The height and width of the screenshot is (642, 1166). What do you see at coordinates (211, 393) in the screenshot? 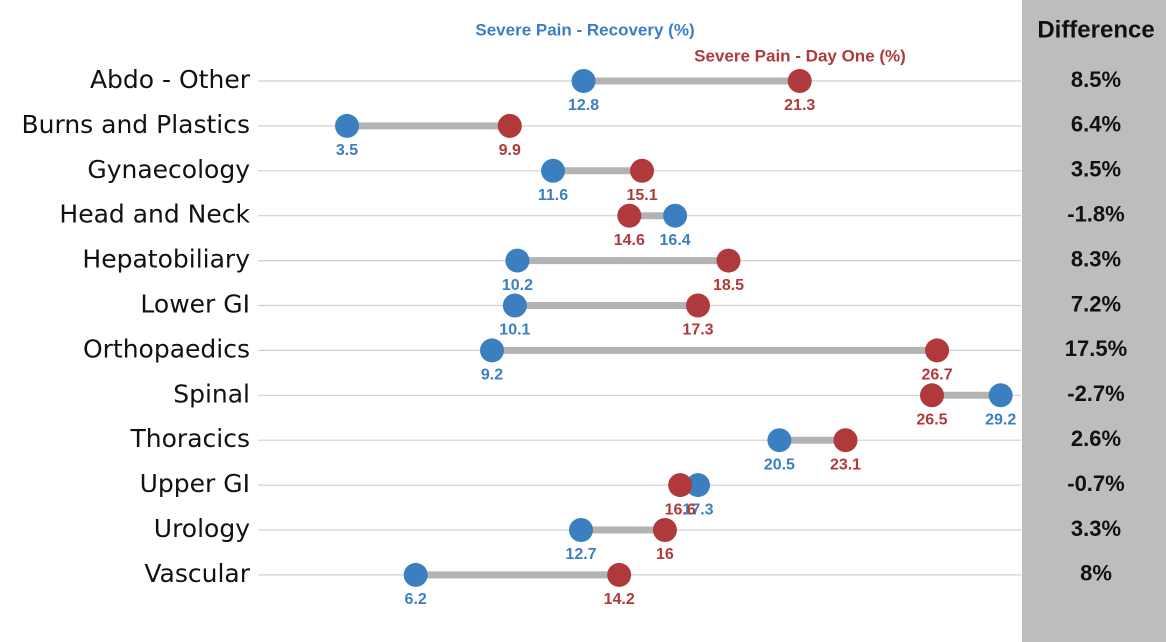
I see `category-label: Spinal` at bounding box center [211, 393].